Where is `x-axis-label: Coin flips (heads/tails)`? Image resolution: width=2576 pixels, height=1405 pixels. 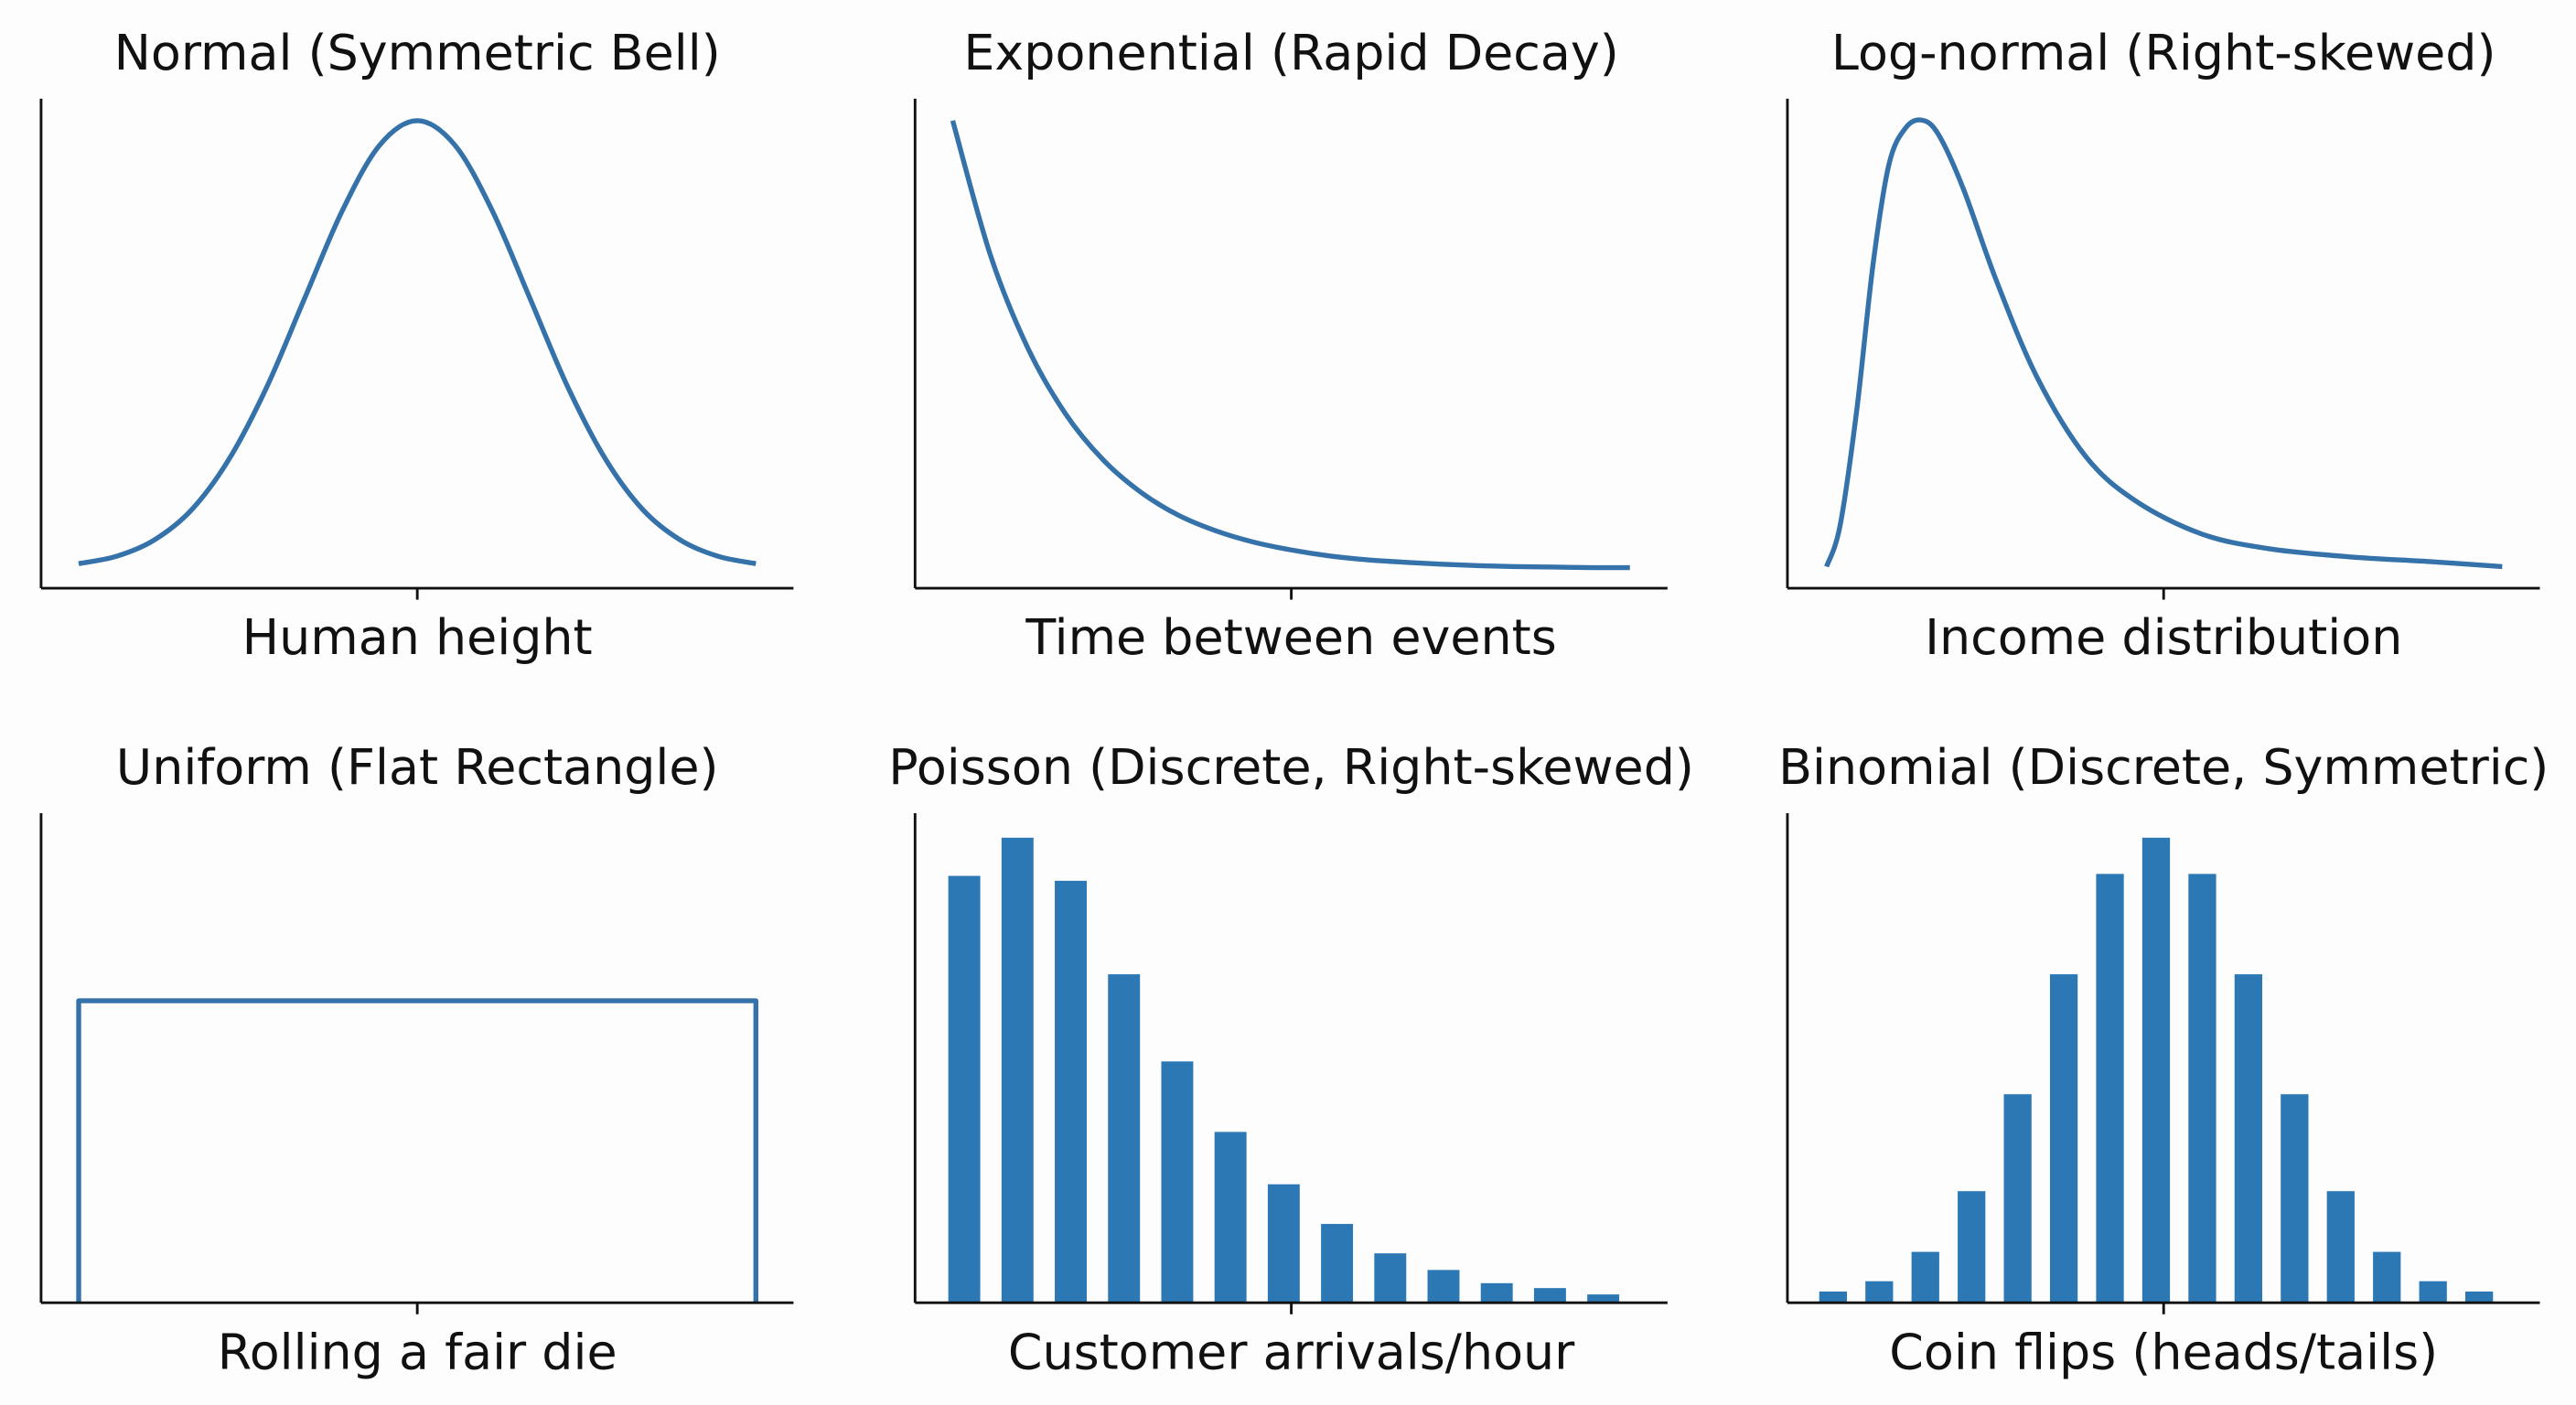 x-axis-label: Coin flips (heads/tails) is located at coordinates (2164, 1352).